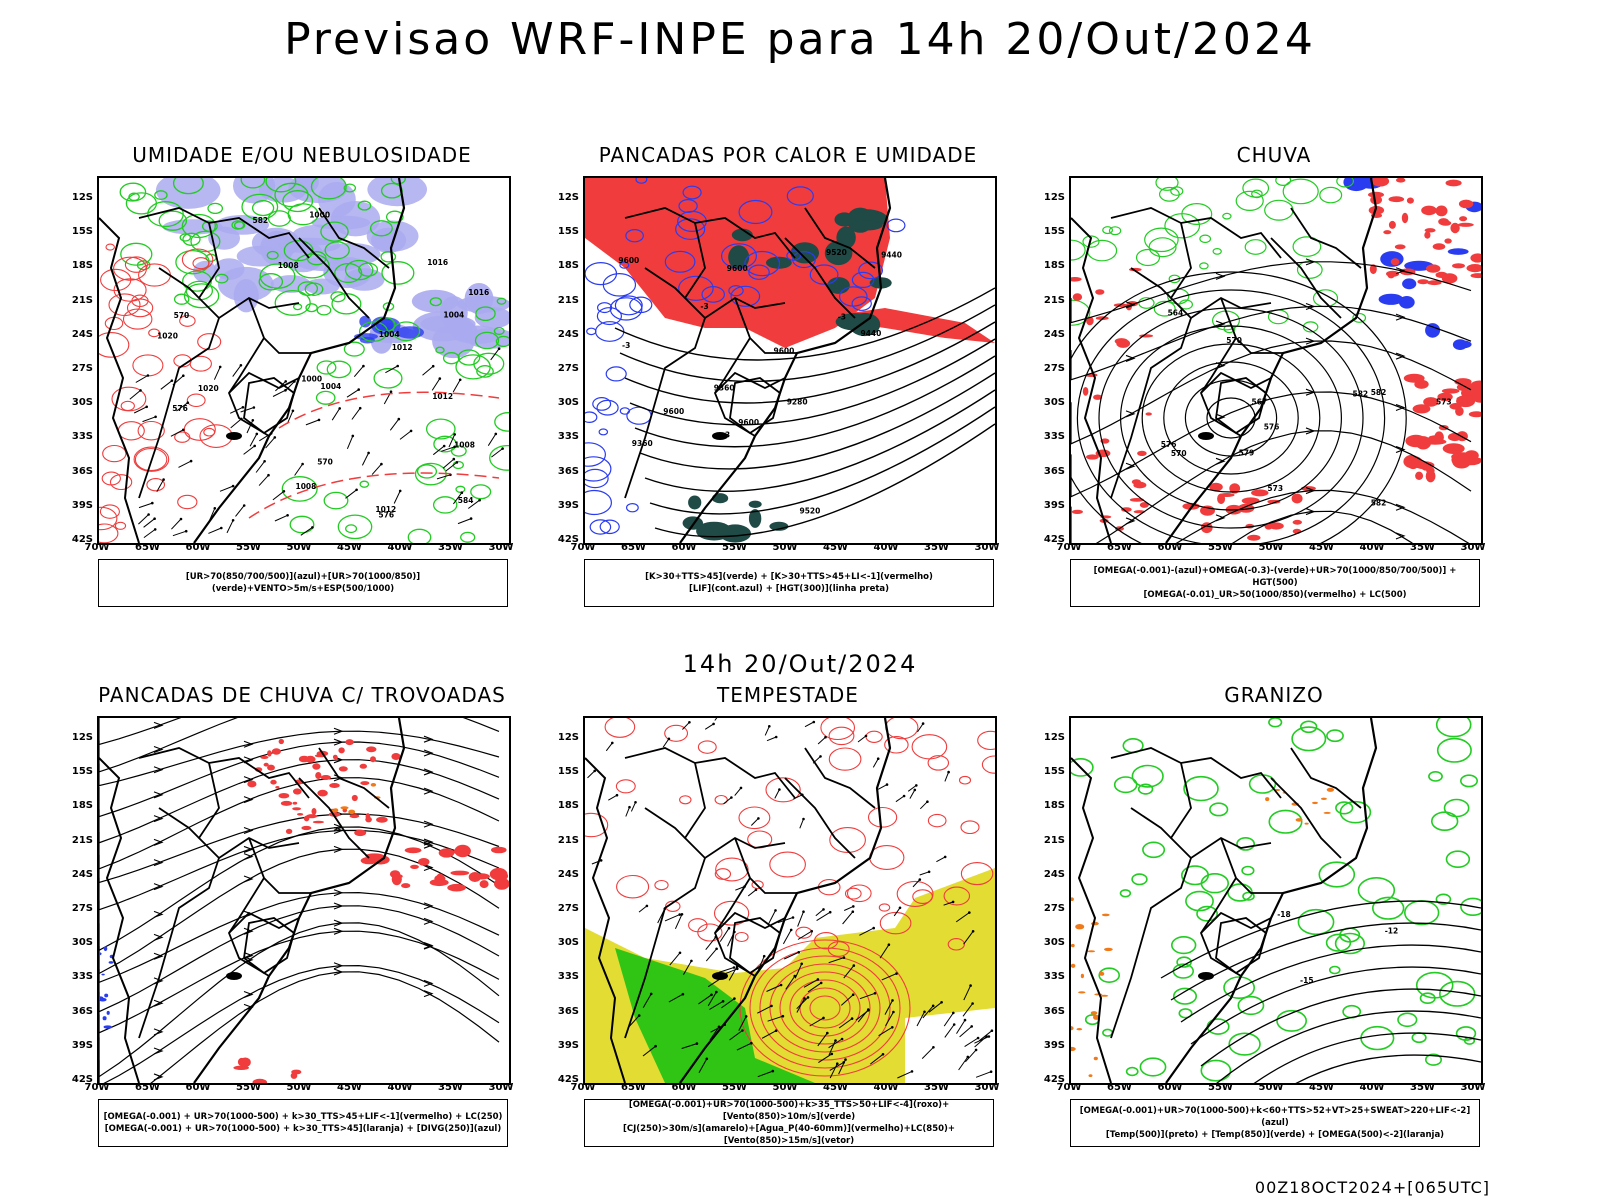 This screenshot has width=1600, height=1200. I want to click on map-p5, so click(790, 900).